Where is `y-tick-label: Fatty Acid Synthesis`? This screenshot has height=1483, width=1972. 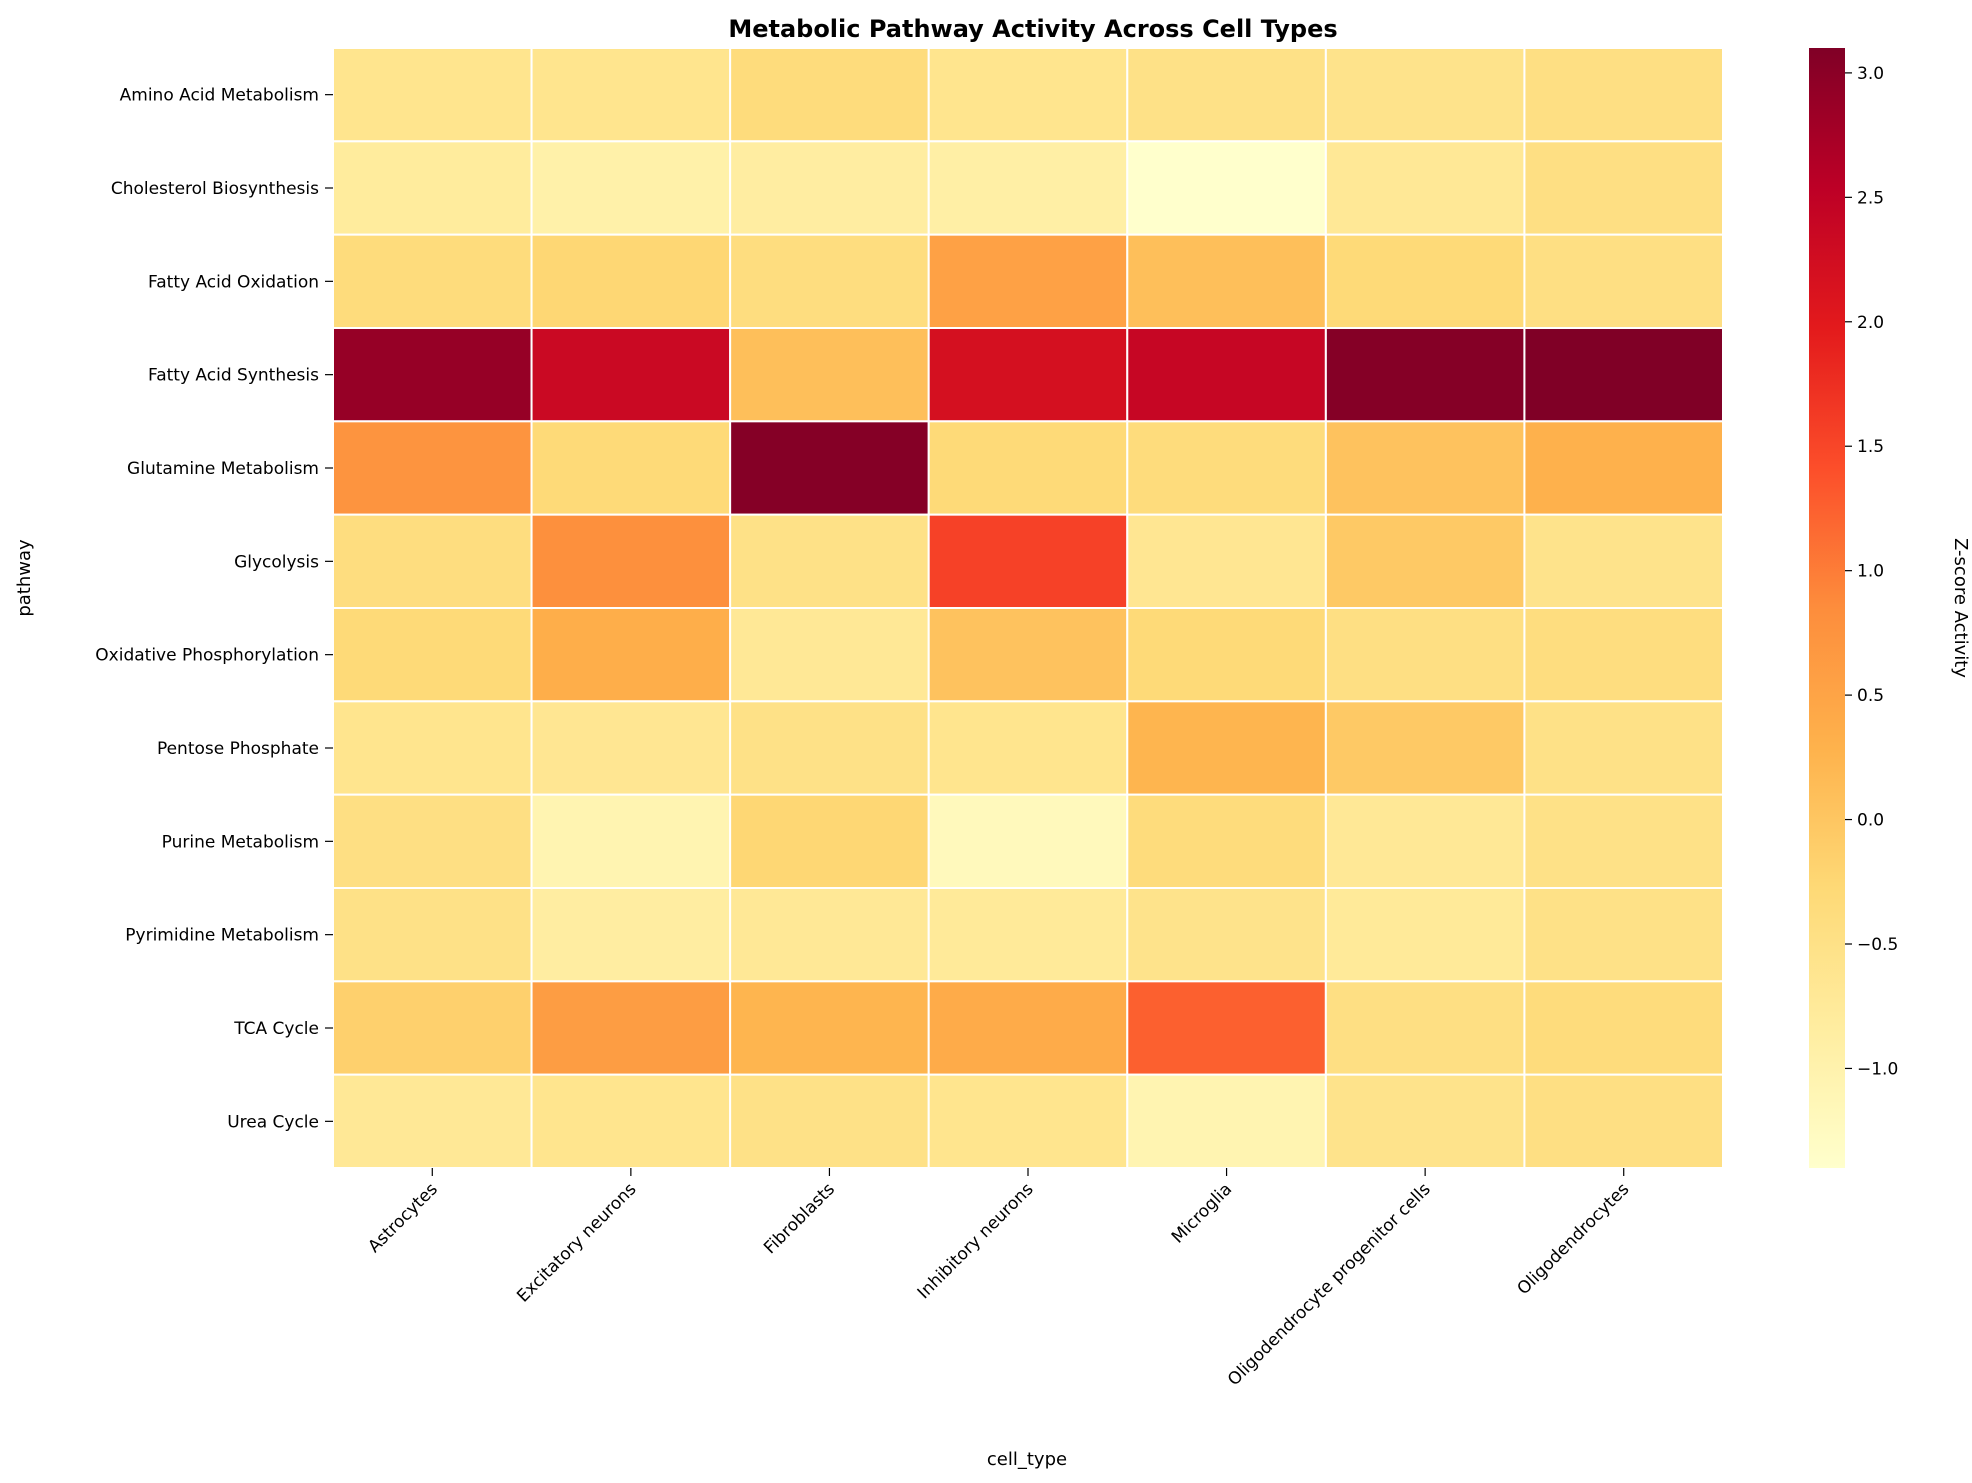
y-tick-label: Fatty Acid Synthesis is located at coordinates (233, 376).